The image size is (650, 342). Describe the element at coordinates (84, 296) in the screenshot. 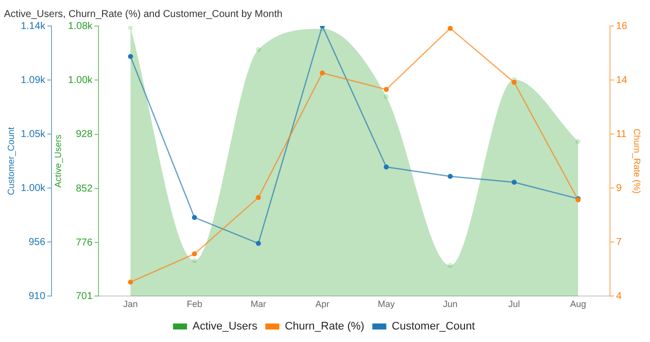

I see `y-tick-label: 701` at that location.